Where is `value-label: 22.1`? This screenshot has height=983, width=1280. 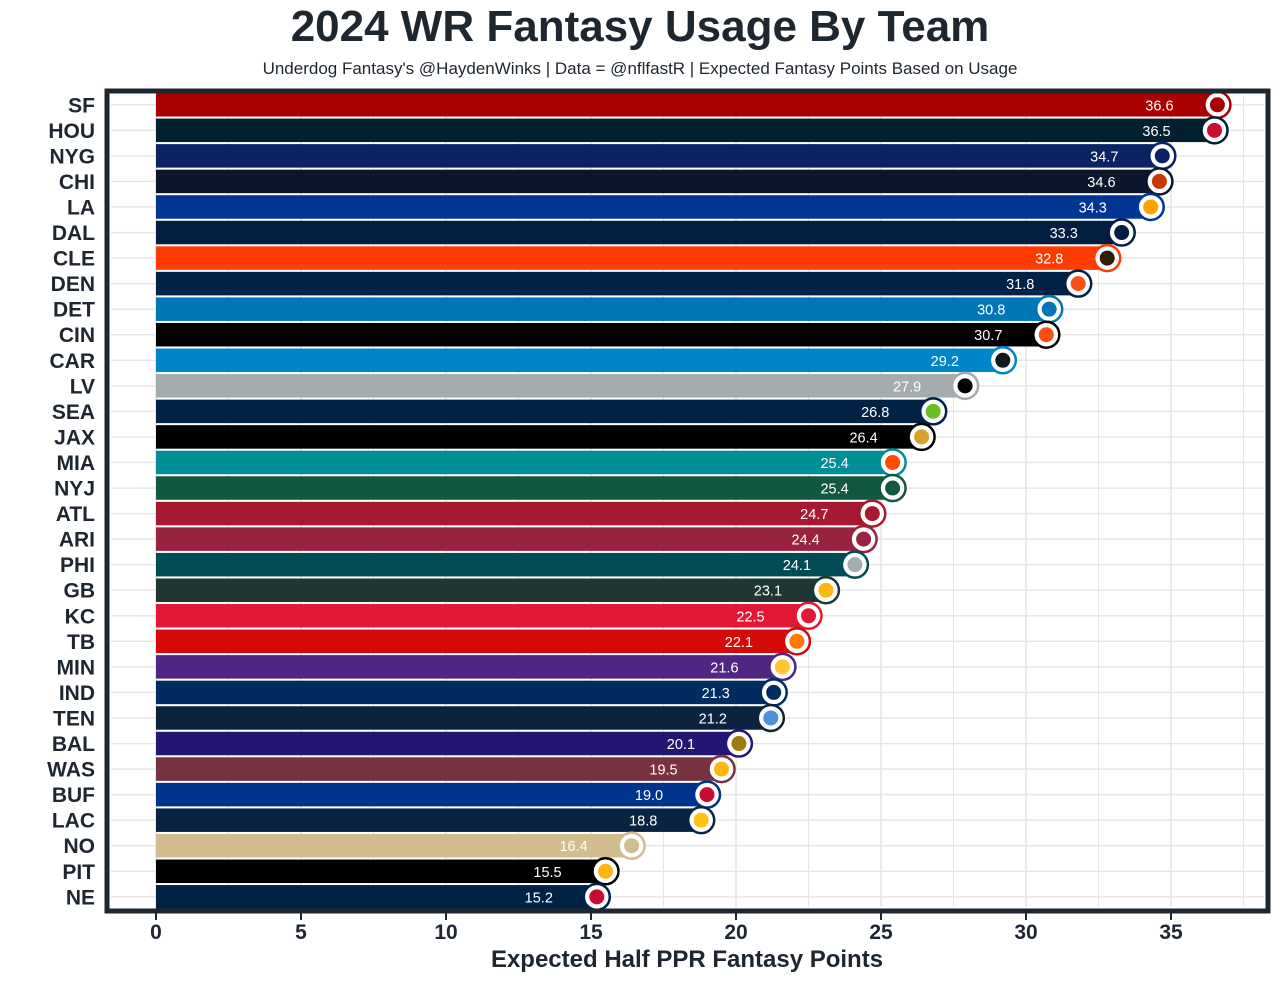 value-label: 22.1 is located at coordinates (739, 643).